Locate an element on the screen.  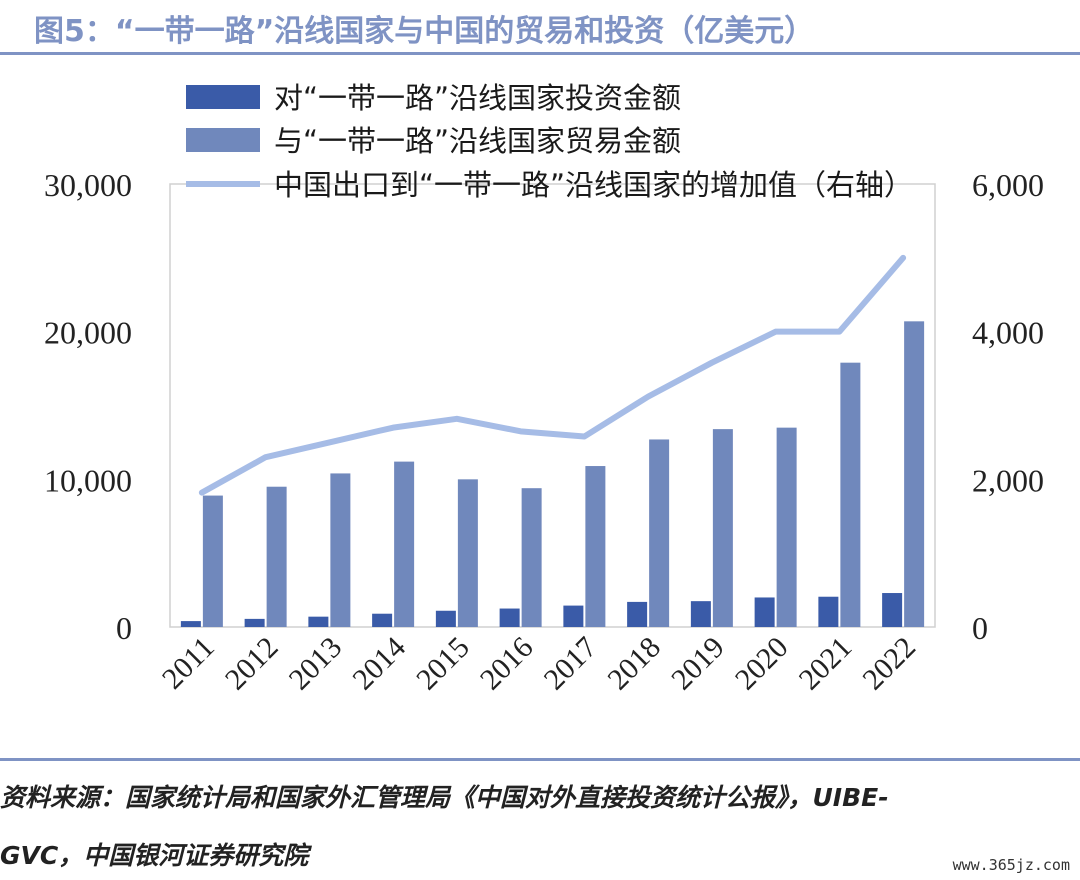
legend-label: 中国出口到“一带一路”沿线国家的增加值（右轴） is located at coordinates (593, 185).